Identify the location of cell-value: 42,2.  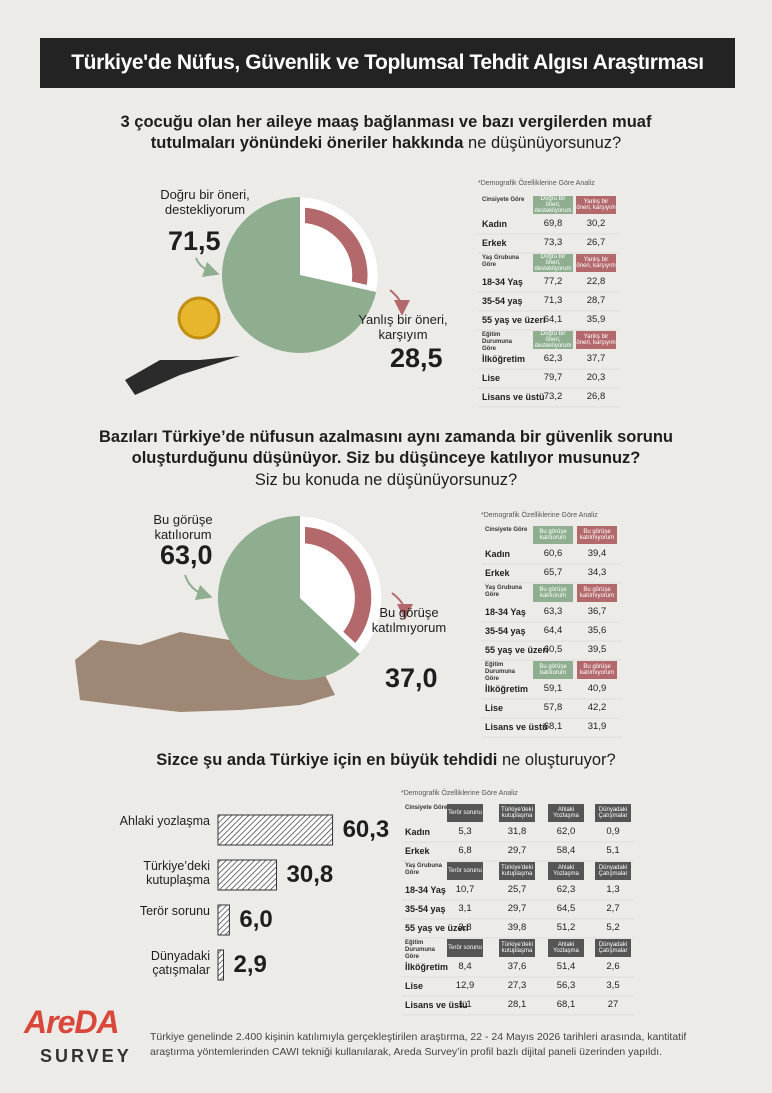
(597, 707).